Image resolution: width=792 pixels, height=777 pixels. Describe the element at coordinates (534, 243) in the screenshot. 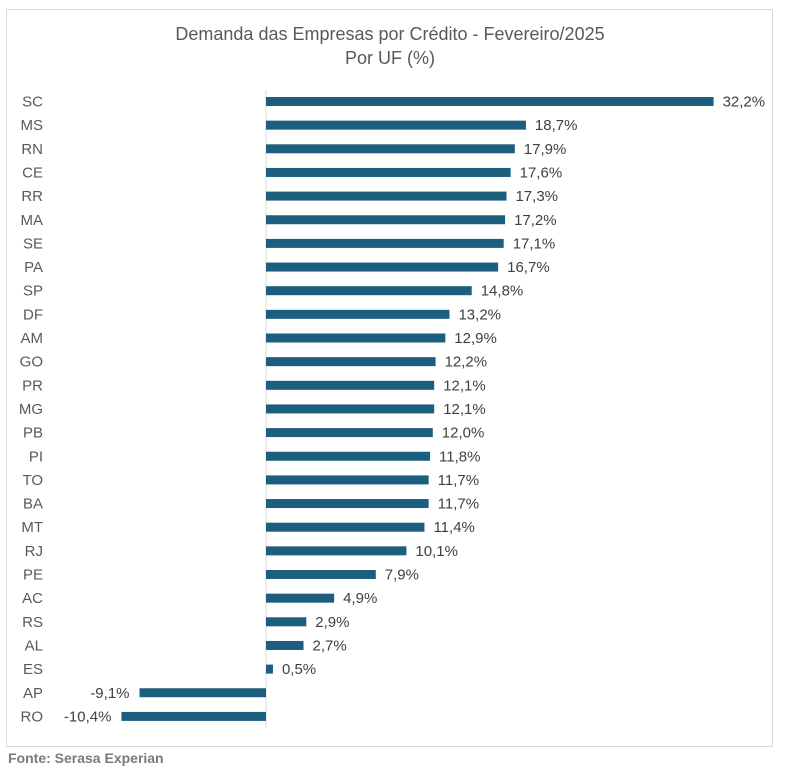

I see `value-label: 17,1%` at that location.